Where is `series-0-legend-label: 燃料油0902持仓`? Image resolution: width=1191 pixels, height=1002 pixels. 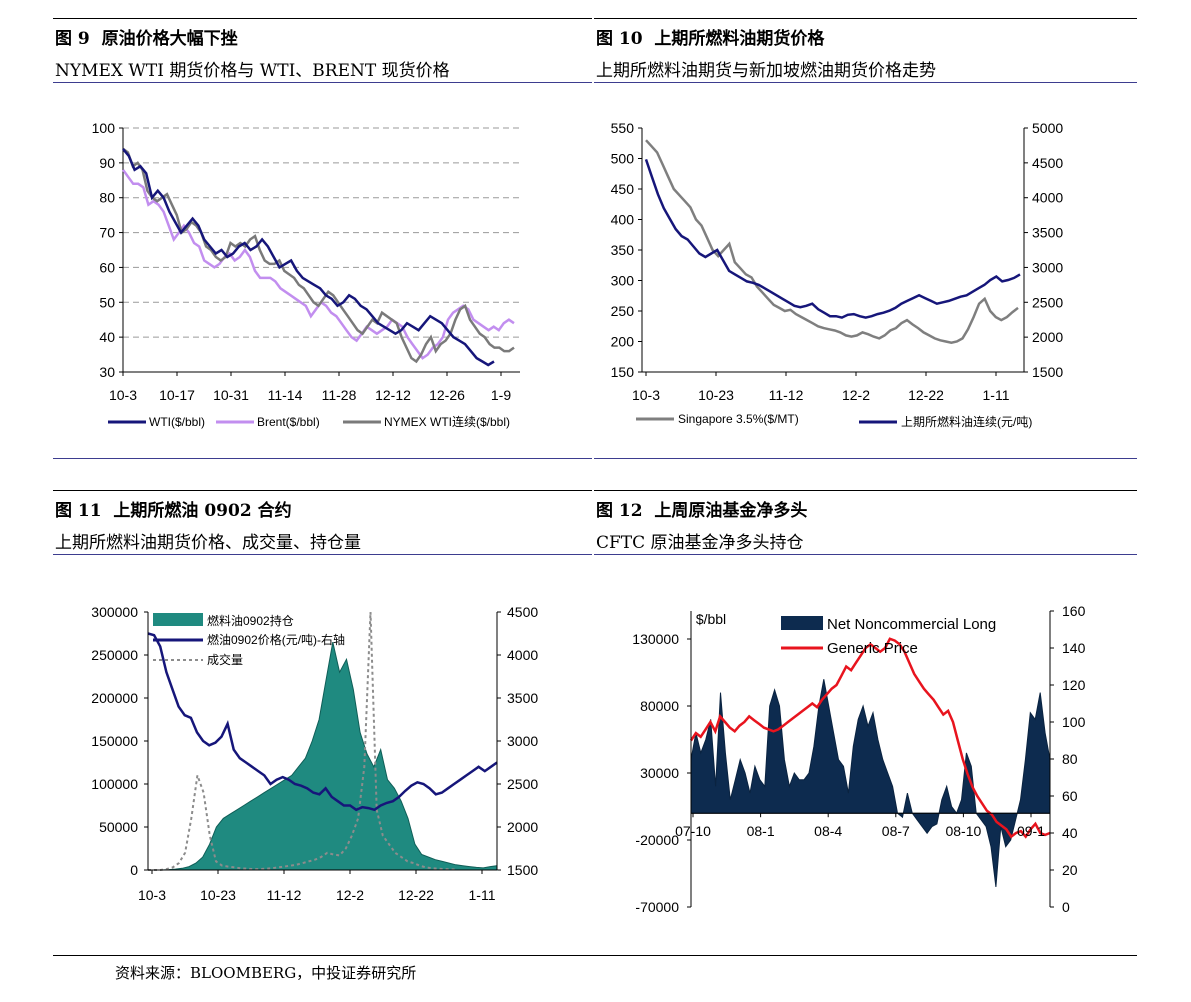 series-0-legend-label: 燃料油0902持仓 is located at coordinates (250, 620).